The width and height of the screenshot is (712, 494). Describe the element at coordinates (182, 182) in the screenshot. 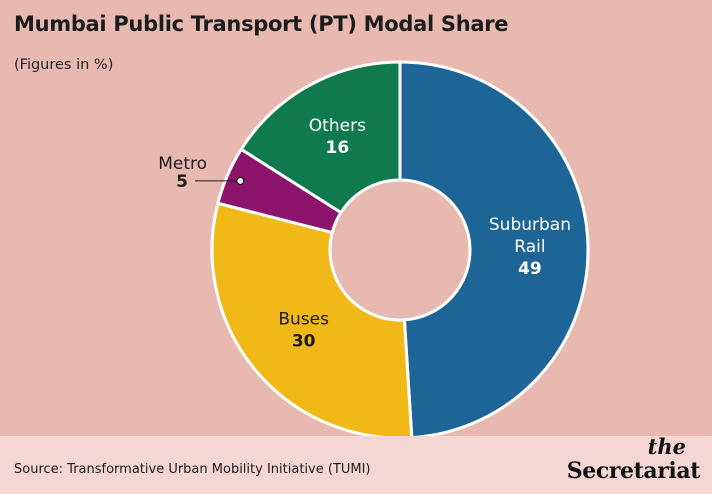

I see `slice-value-metro: 5` at that location.